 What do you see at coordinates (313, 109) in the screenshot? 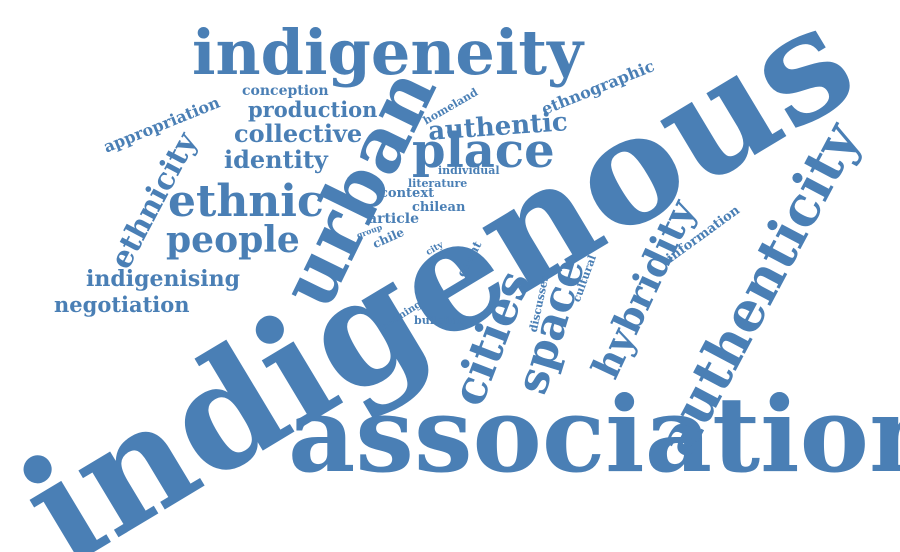
I see `word-production: production` at bounding box center [313, 109].